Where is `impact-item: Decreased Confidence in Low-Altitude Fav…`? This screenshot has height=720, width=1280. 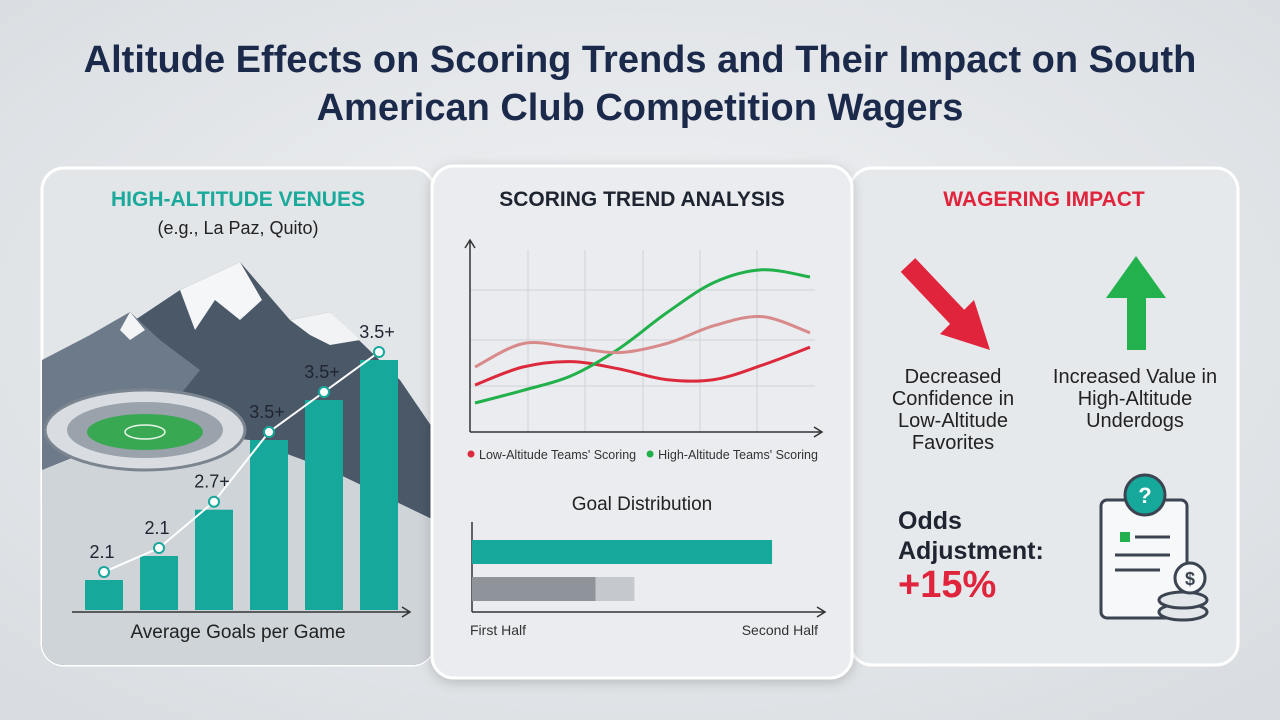 impact-item: Decreased Confidence in Low-Altitude Fav… is located at coordinates (953, 410).